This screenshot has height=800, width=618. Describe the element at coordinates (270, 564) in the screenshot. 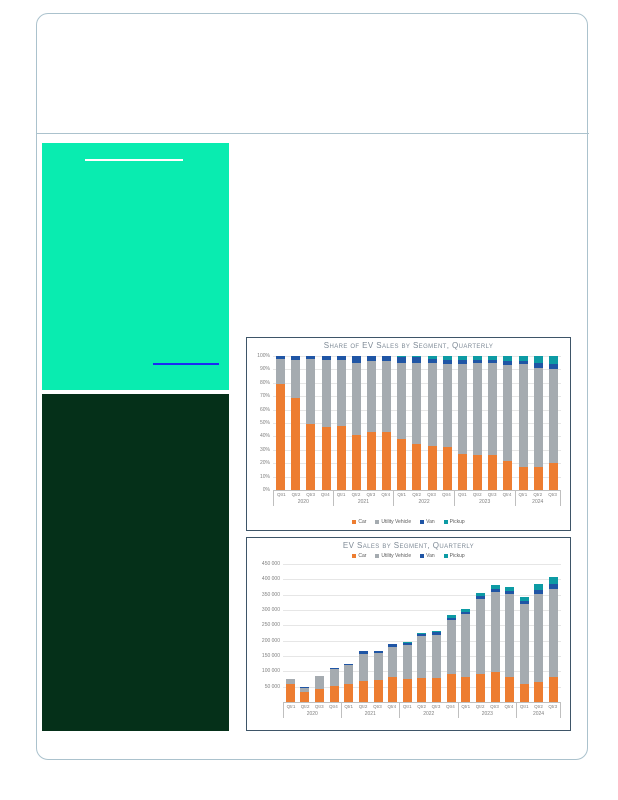

I see `y-tick-label: 450 000` at that location.